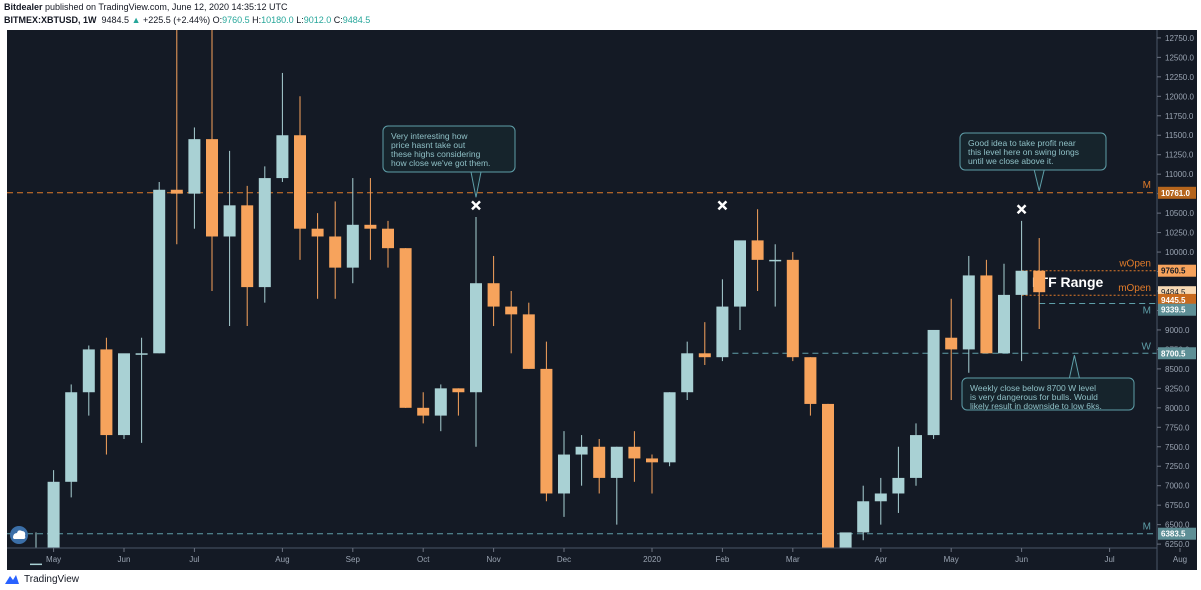 The height and width of the screenshot is (590, 1201). I want to click on callout-text: until we close above it., so click(1011, 161).